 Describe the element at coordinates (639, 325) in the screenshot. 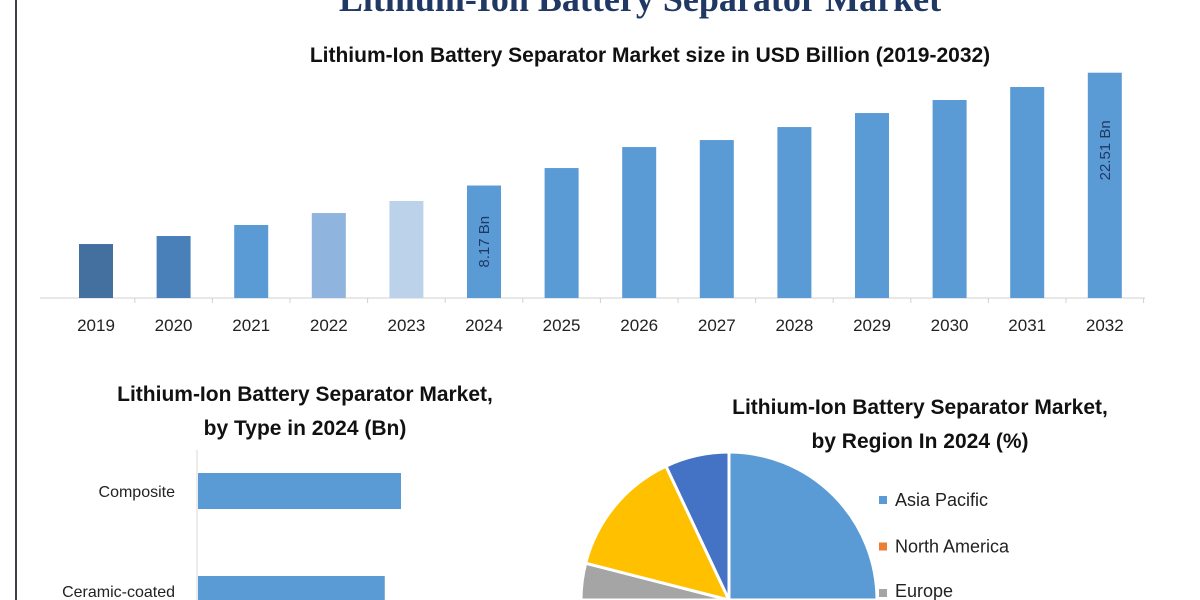

I see `x-tick-label-2026: 2026` at that location.